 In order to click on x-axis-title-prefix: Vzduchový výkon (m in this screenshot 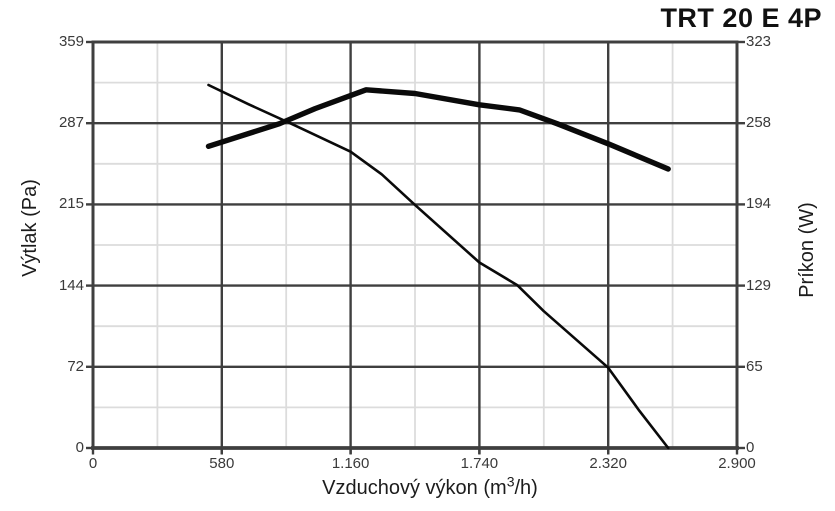, I will do `click(414, 488)`.